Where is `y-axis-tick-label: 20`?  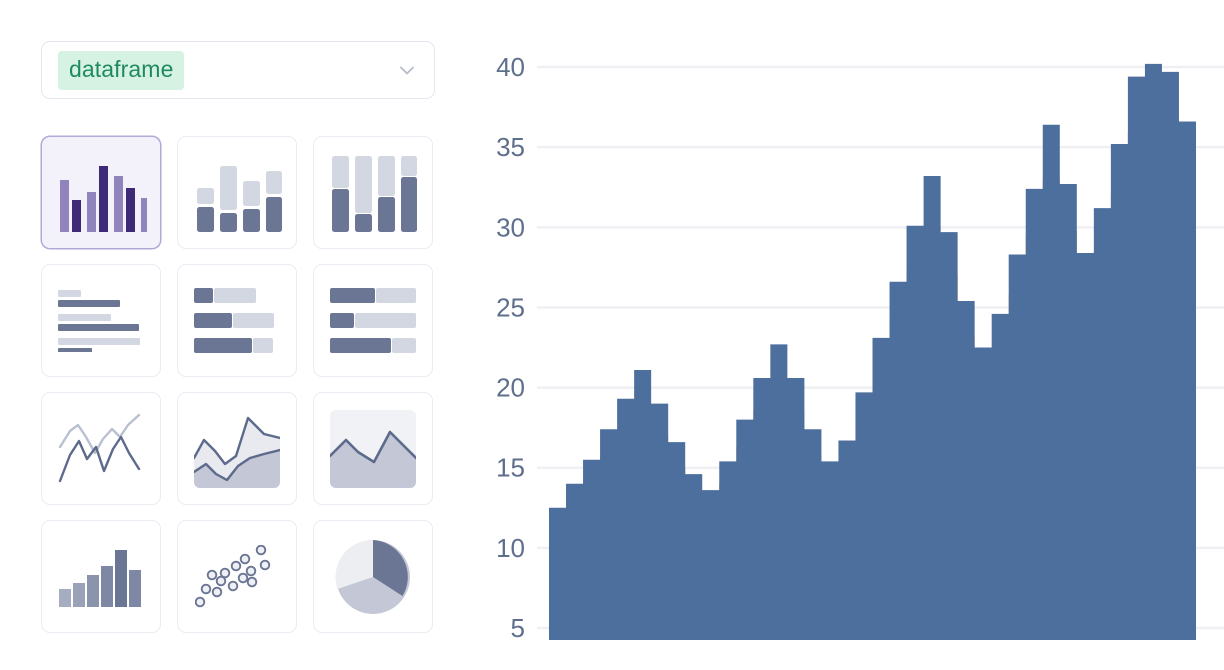 y-axis-tick-label: 20 is located at coordinates (510, 388).